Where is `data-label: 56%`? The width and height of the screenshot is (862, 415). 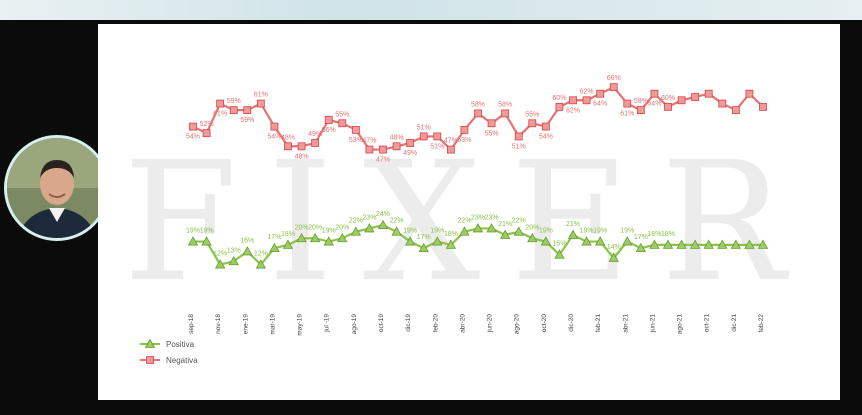 data-label: 56% is located at coordinates (329, 130).